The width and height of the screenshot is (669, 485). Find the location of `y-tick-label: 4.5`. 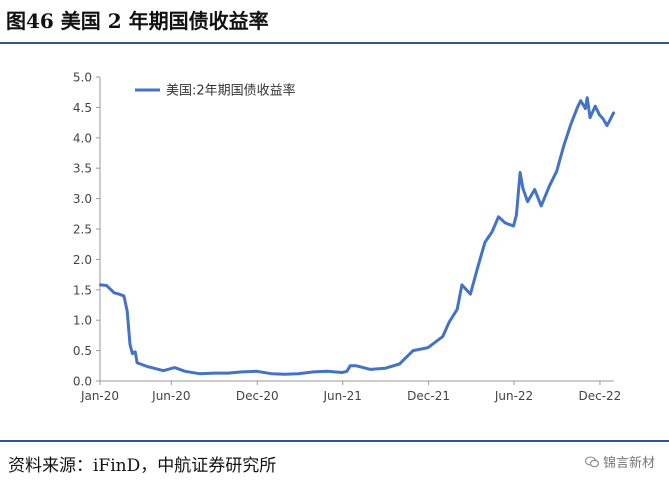

y-tick-label: 4.5 is located at coordinates (82, 108).